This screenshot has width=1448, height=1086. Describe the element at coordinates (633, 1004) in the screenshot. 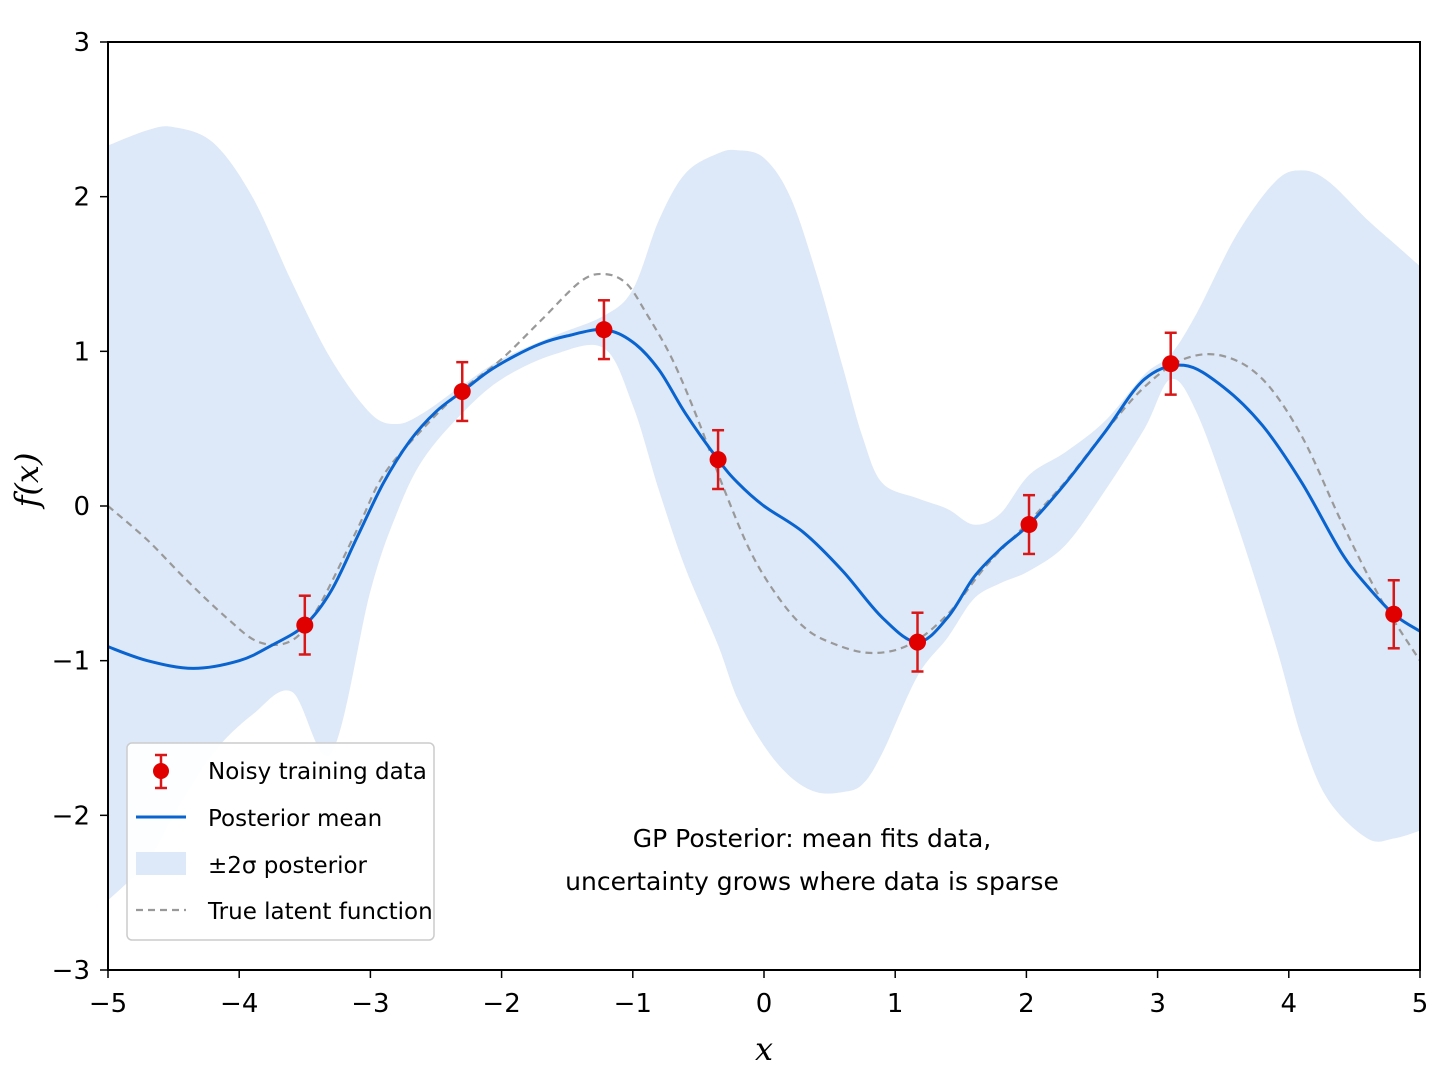

I see `x-tick-label: −1` at that location.